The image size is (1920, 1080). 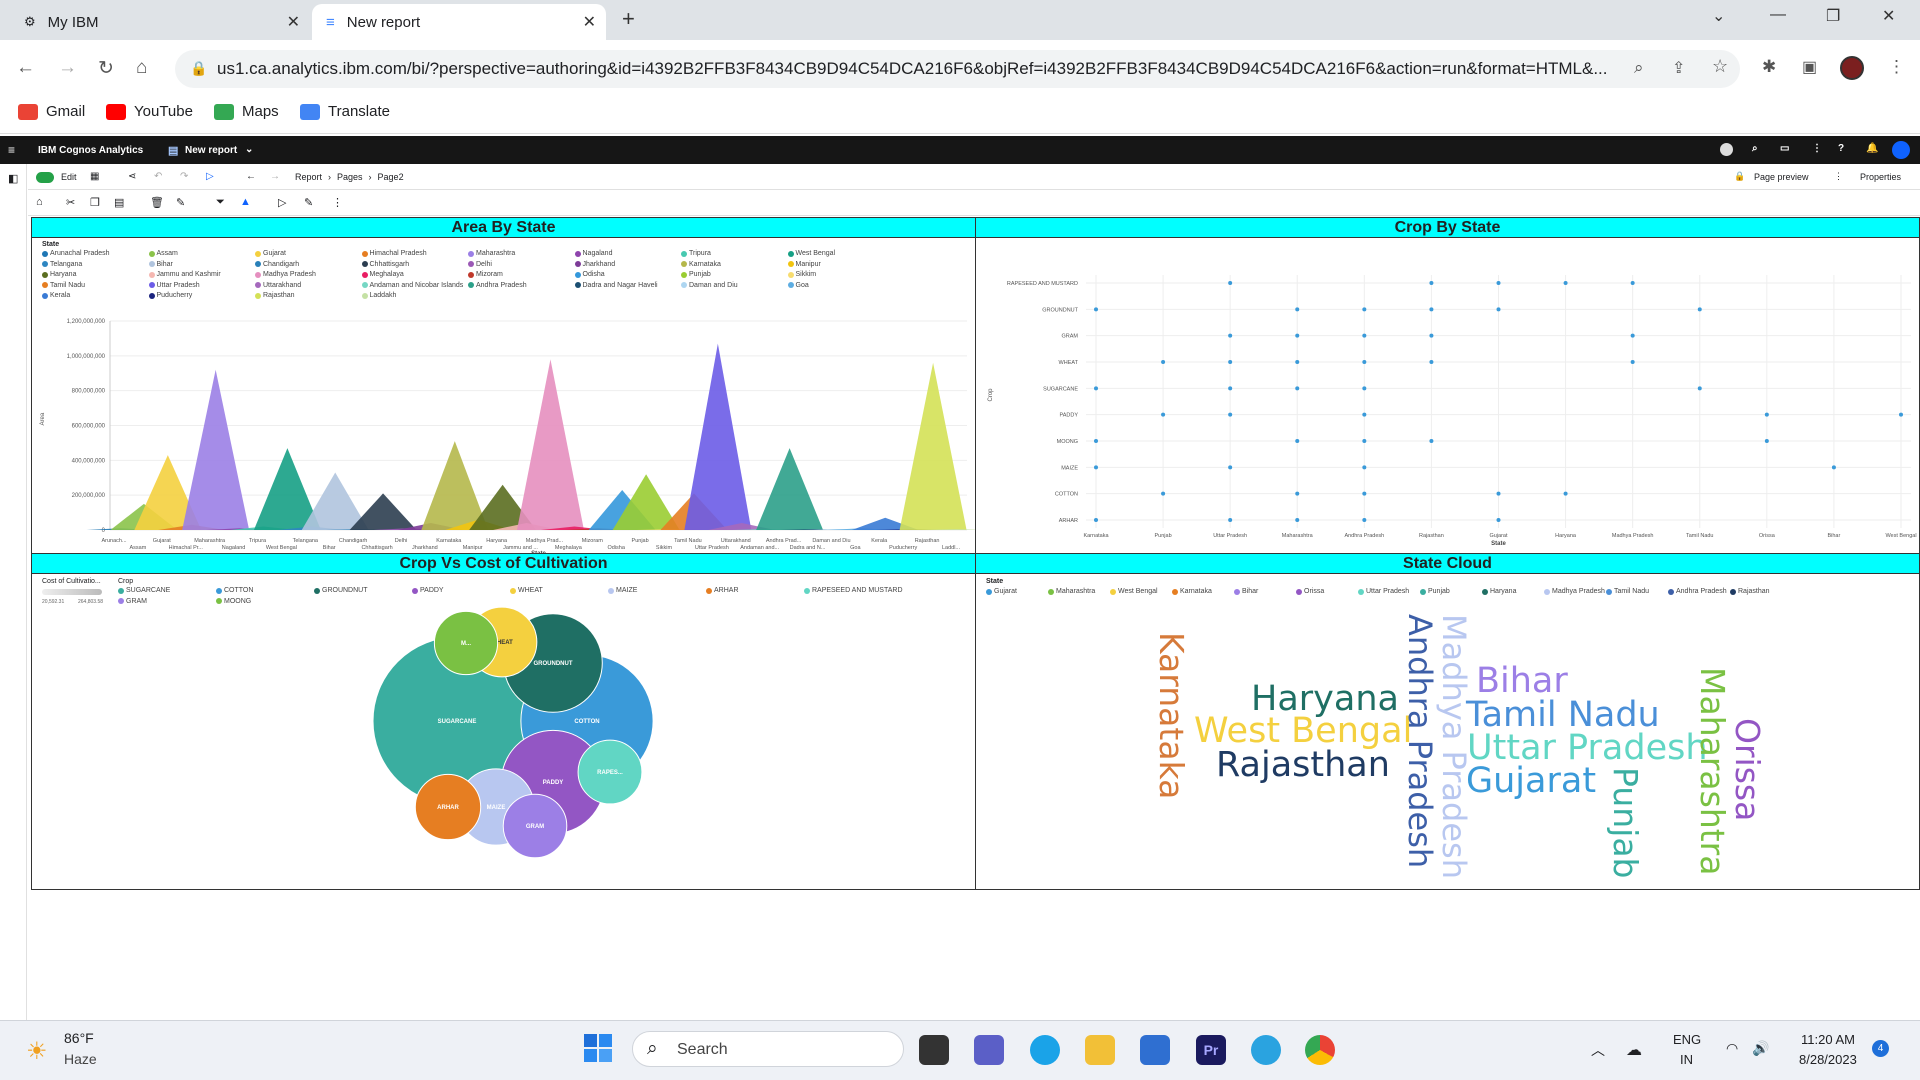 What do you see at coordinates (278, 285) in the screenshot?
I see `area-legend-item: Uttarakhand` at bounding box center [278, 285].